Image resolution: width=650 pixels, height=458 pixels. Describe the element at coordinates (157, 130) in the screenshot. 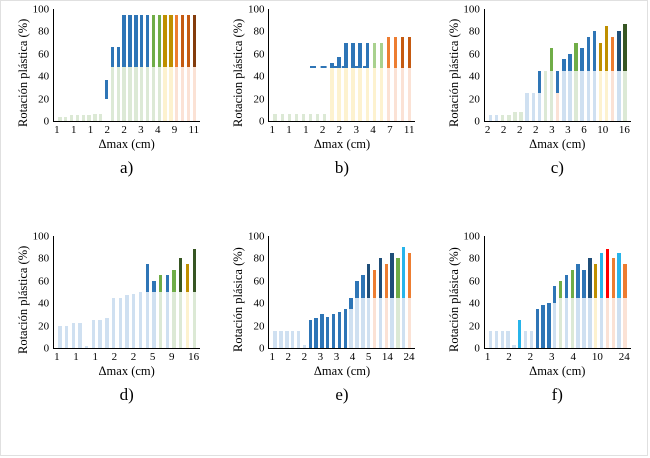

I see `x-tick-label: 4` at that location.